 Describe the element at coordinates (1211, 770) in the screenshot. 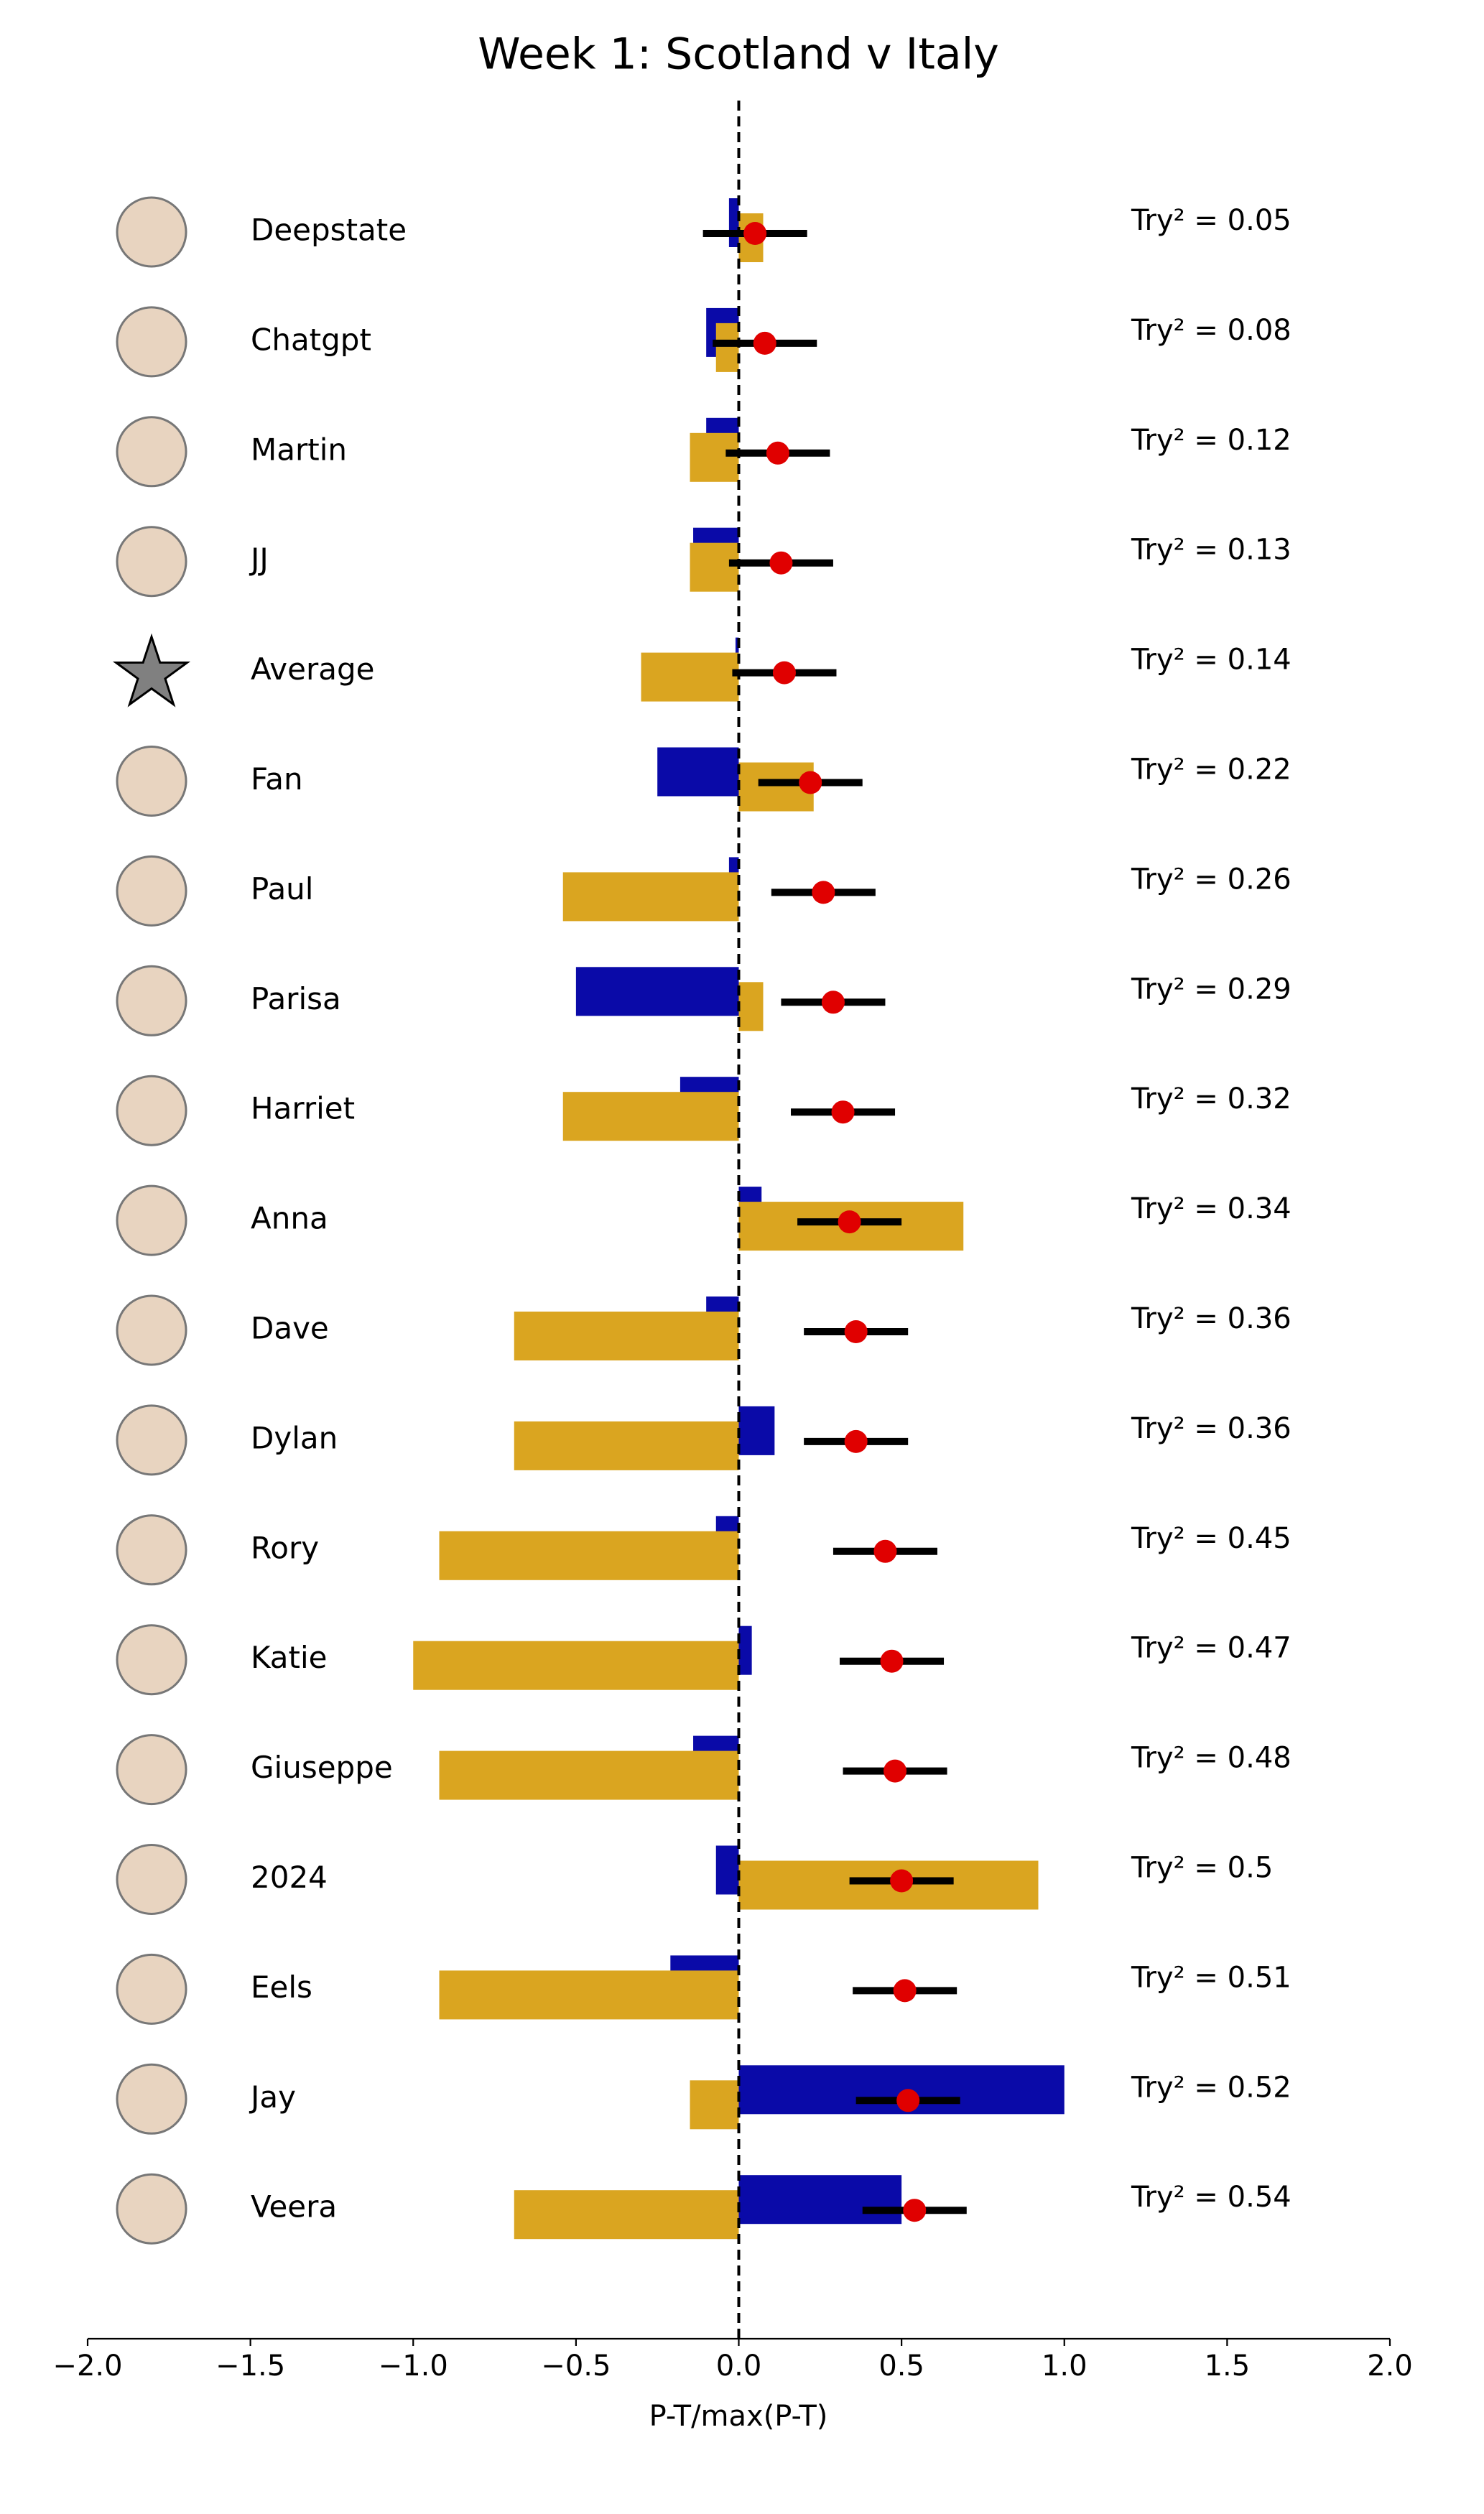

I see `value-label: Try² = 0.22` at that location.